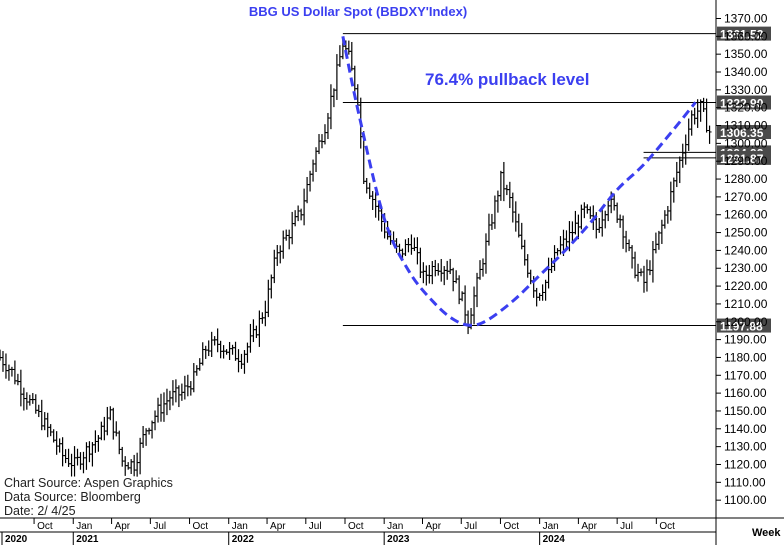 This screenshot has width=784, height=545. What do you see at coordinates (746, 304) in the screenshot?
I see `y-tick-label: 1210.00` at bounding box center [746, 304].